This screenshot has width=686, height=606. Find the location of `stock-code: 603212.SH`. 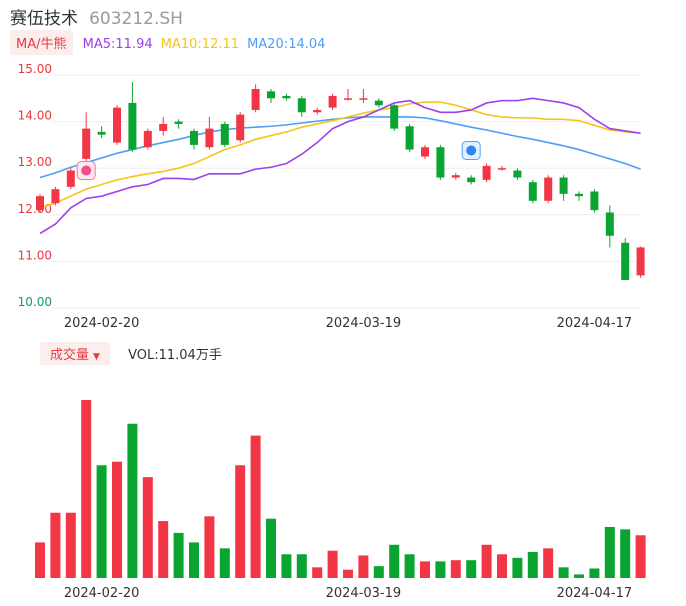

stock-code: 603212.SH is located at coordinates (136, 19).